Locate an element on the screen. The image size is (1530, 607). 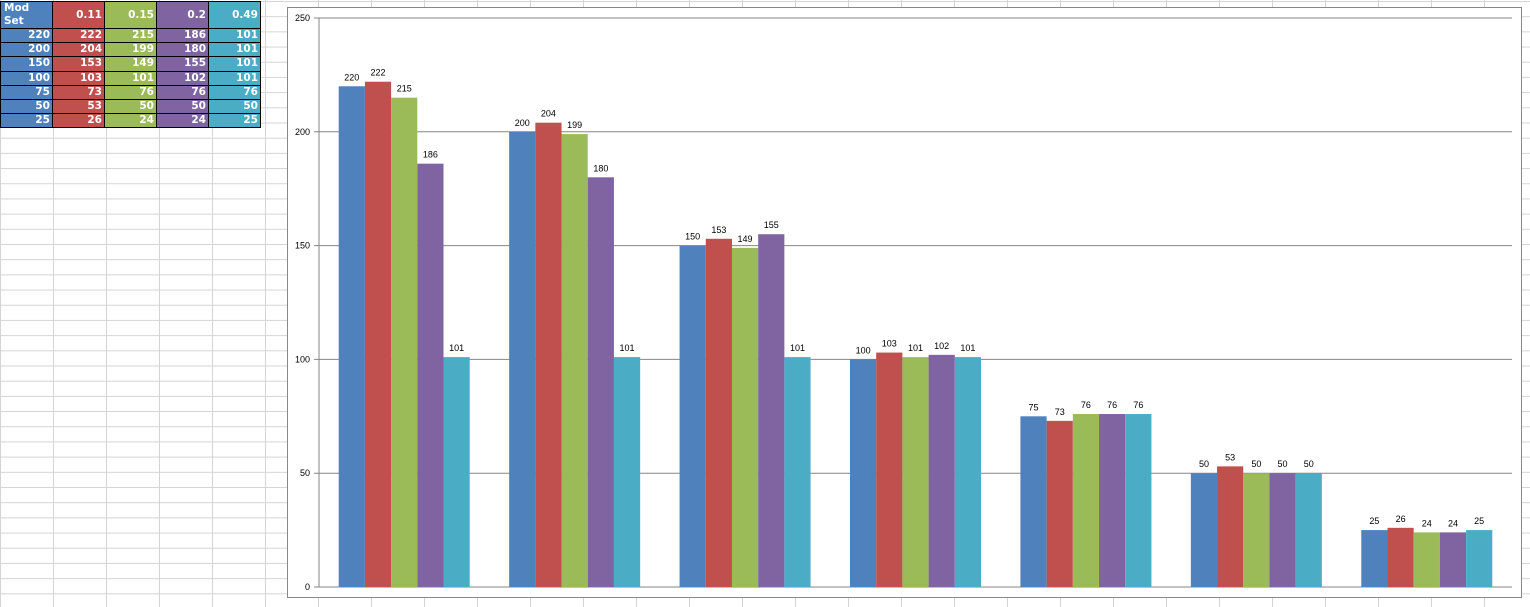
data-label: 204 is located at coordinates (548, 114).